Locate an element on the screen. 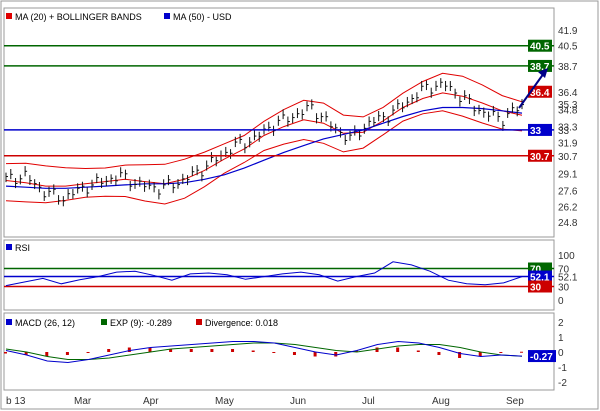 This screenshot has width=600, height=411. legend-divergence-label: Divergence: 0.018 is located at coordinates (241, 323).